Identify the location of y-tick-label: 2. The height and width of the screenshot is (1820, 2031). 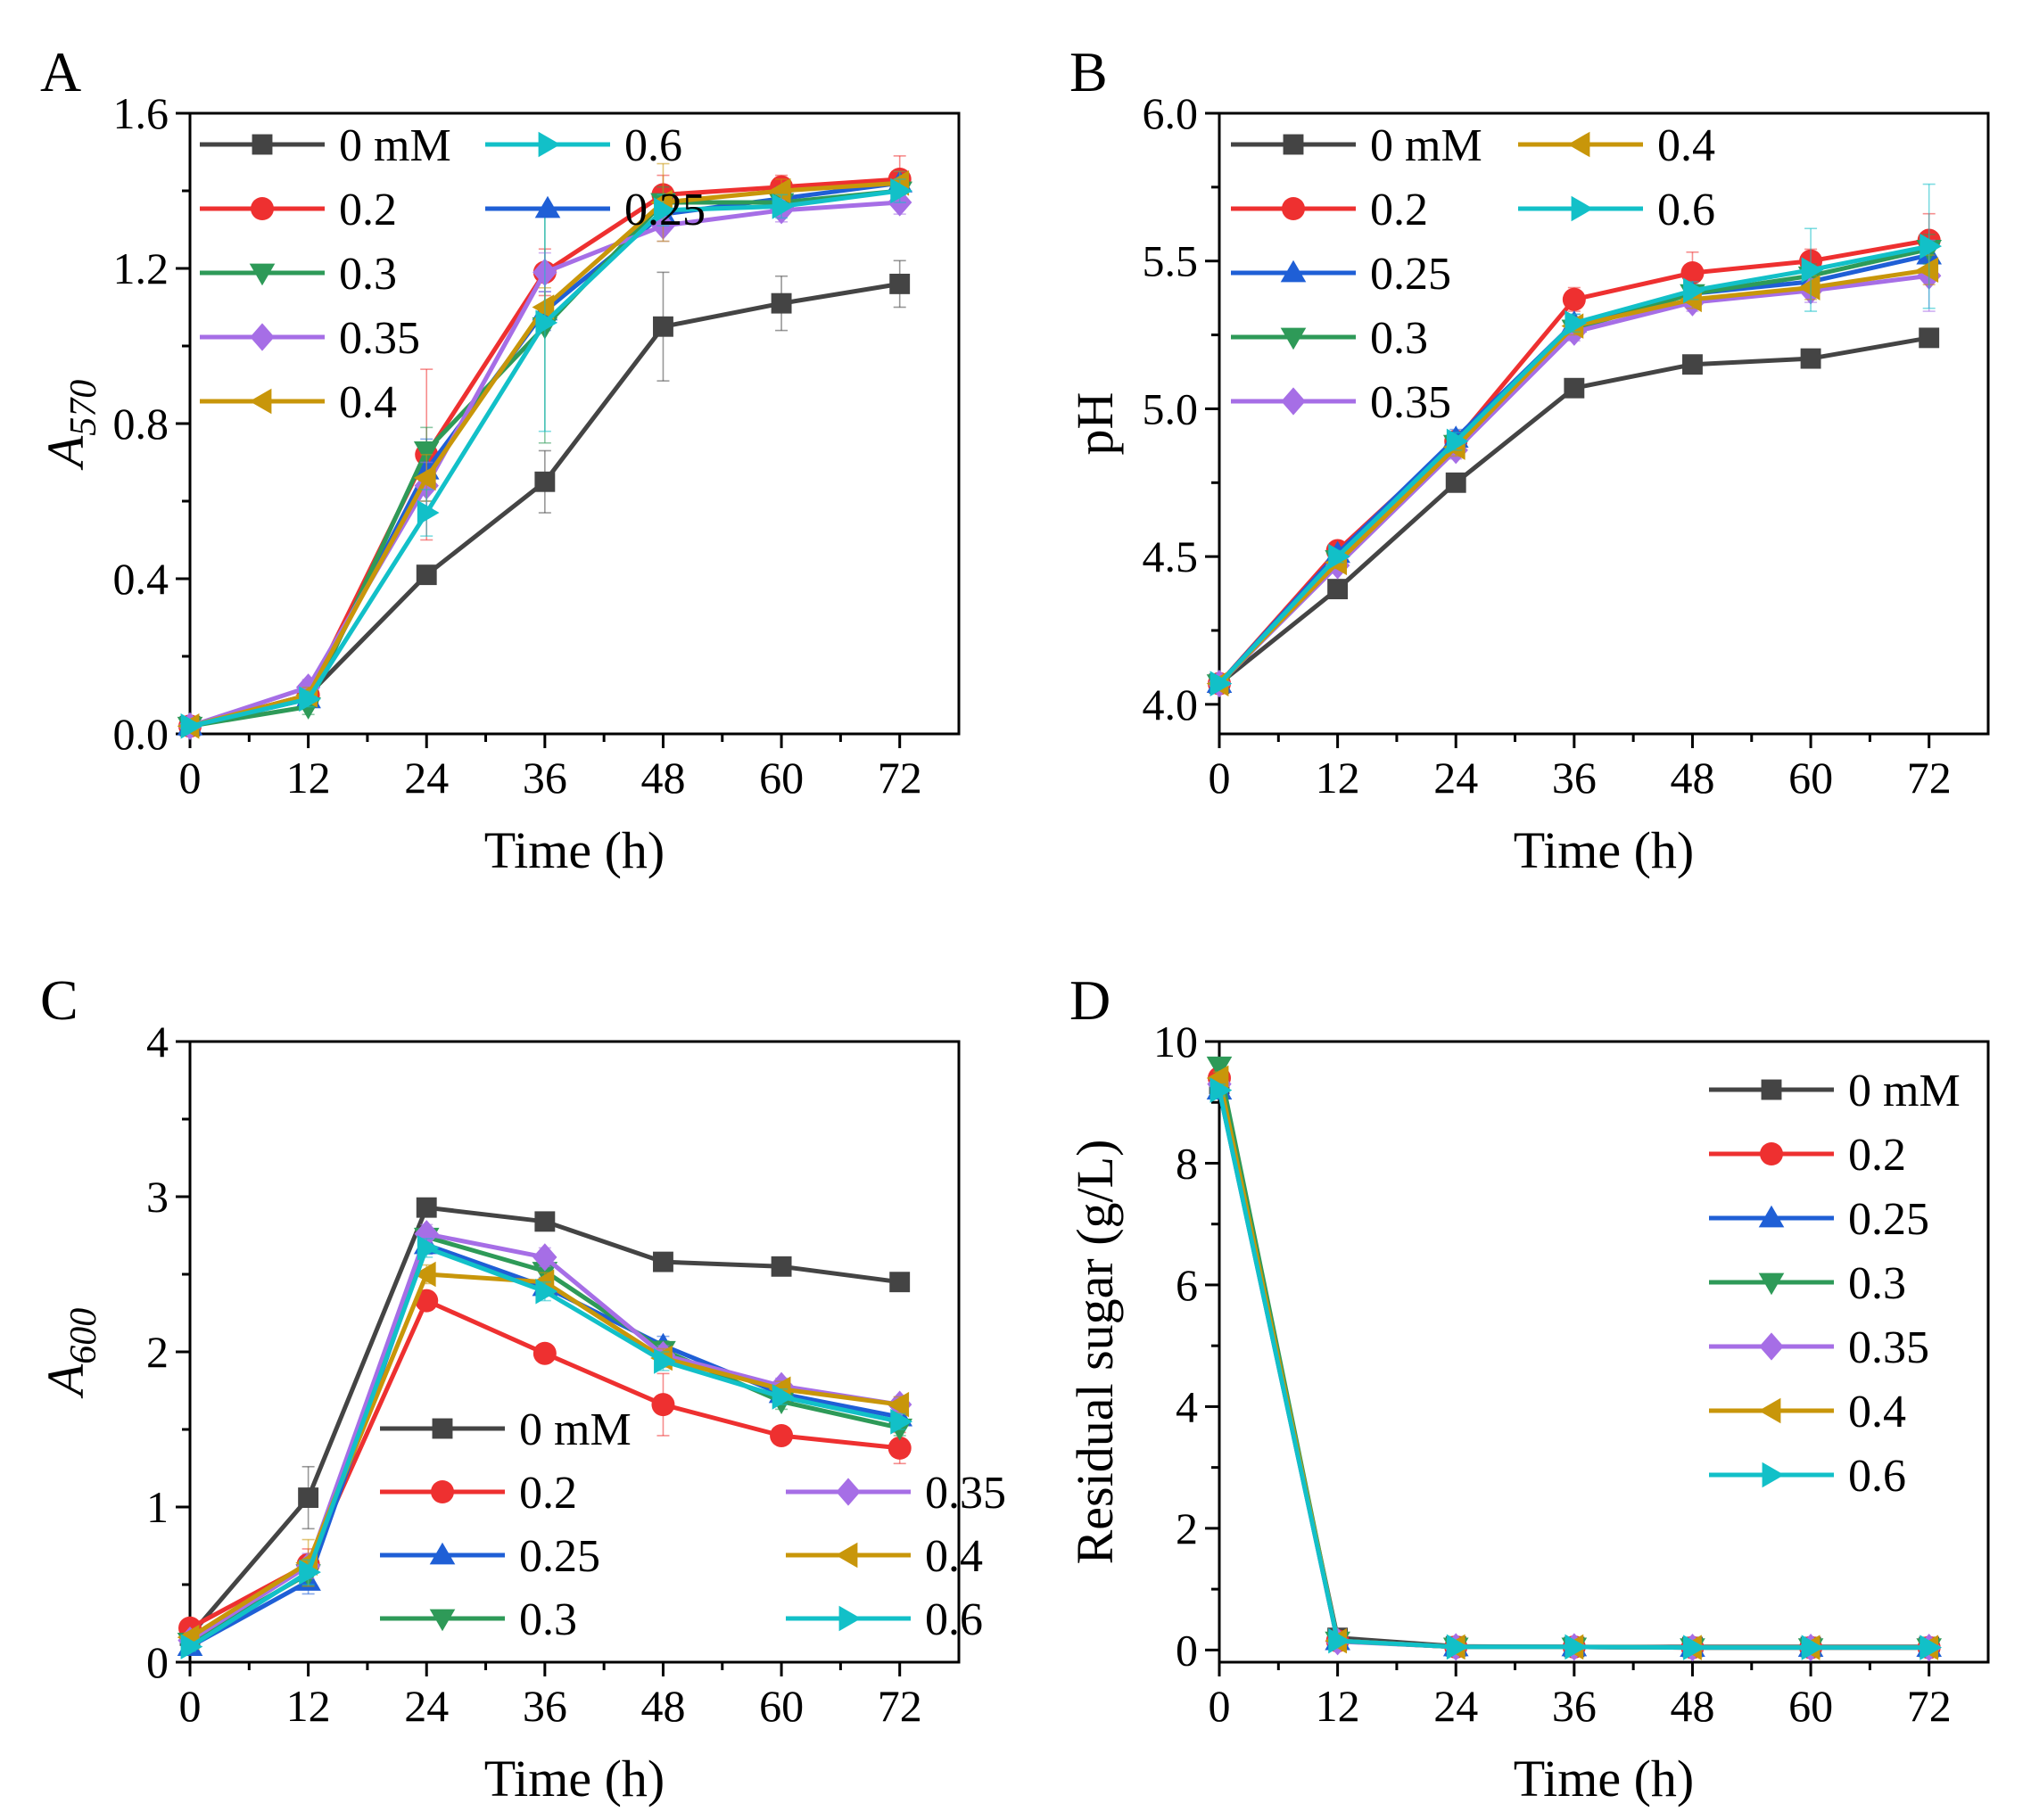
(157, 1352).